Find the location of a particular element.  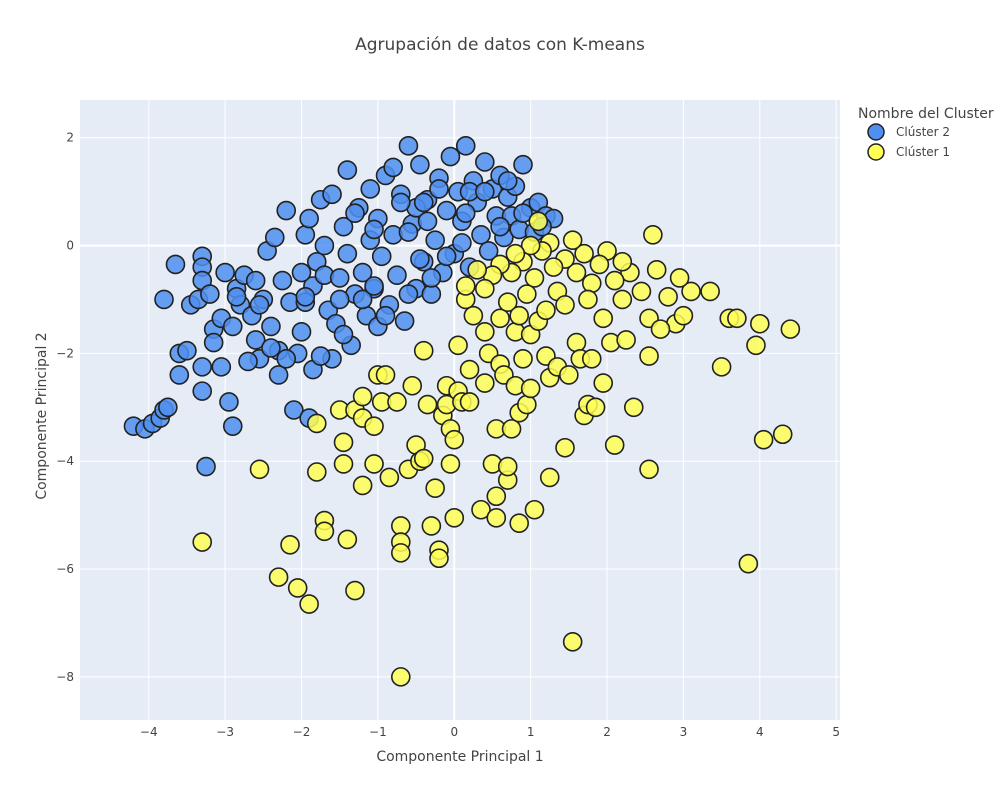

legend-item-cluster-2: Clúster 2 is located at coordinates (908, 132).